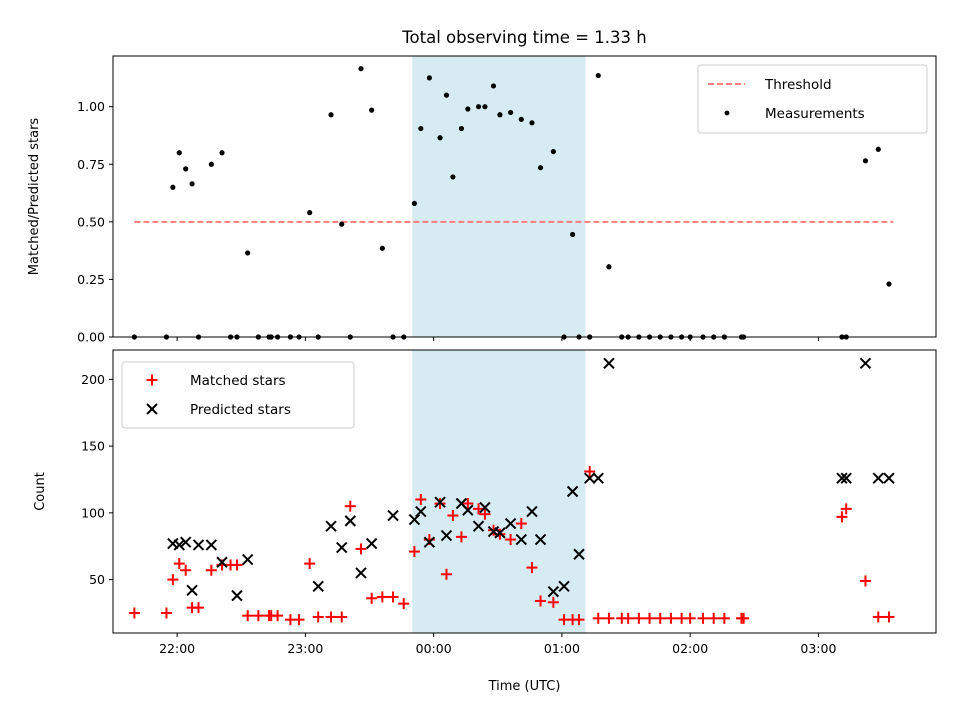  I want to click on chart-title: Total observing time = 1.33 h, so click(523, 37).